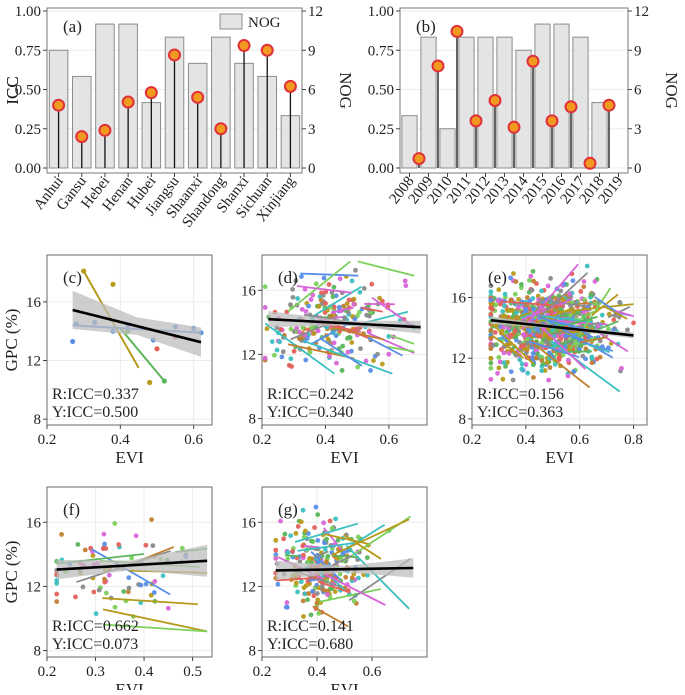 The width and height of the screenshot is (685, 695). What do you see at coordinates (137, 327) in the screenshot?
I see `plot-area` at bounding box center [137, 327].